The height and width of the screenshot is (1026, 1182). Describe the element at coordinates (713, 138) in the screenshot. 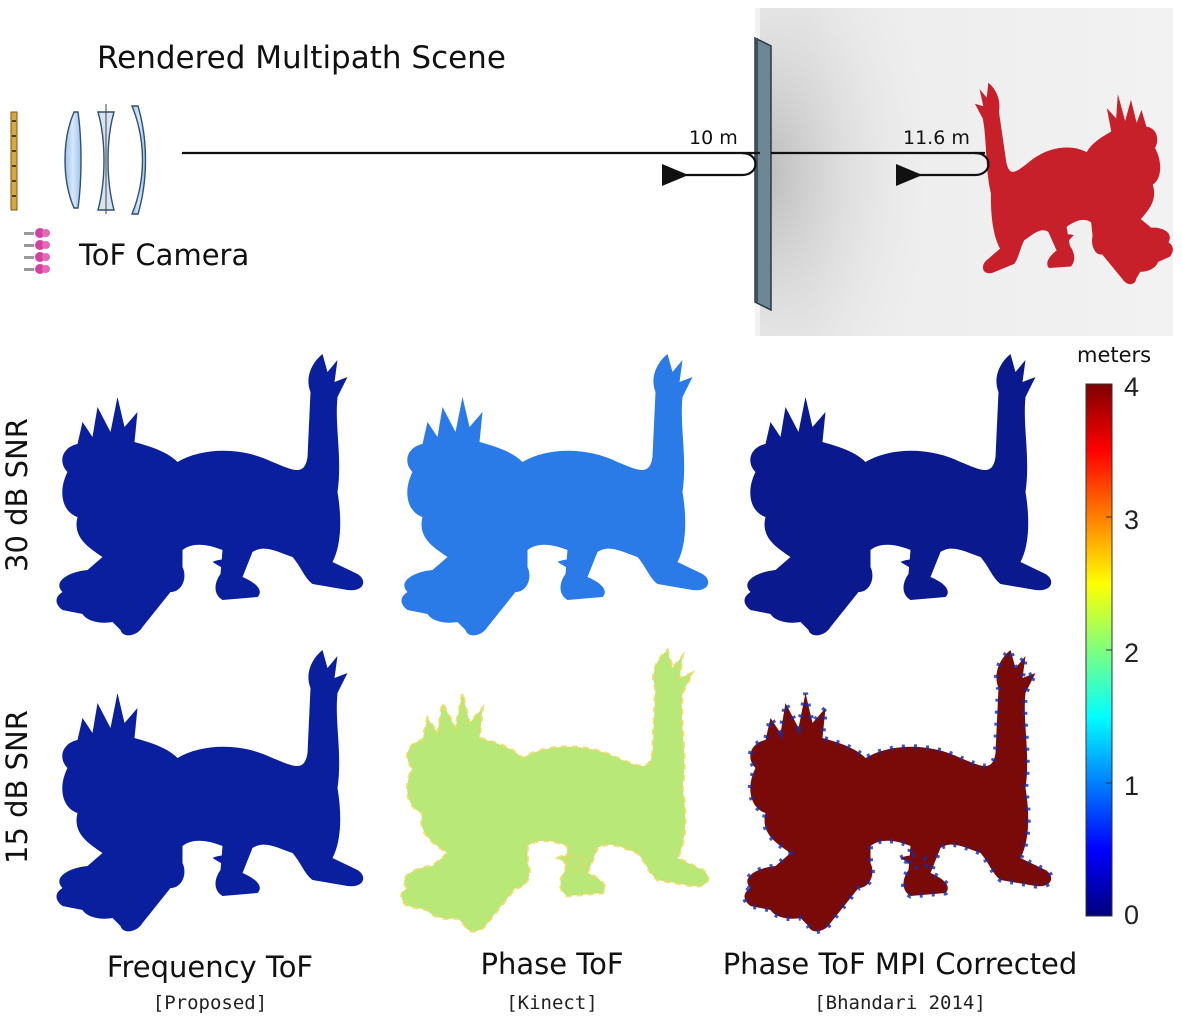

I see `wall-distance-label: 10 m` at that location.